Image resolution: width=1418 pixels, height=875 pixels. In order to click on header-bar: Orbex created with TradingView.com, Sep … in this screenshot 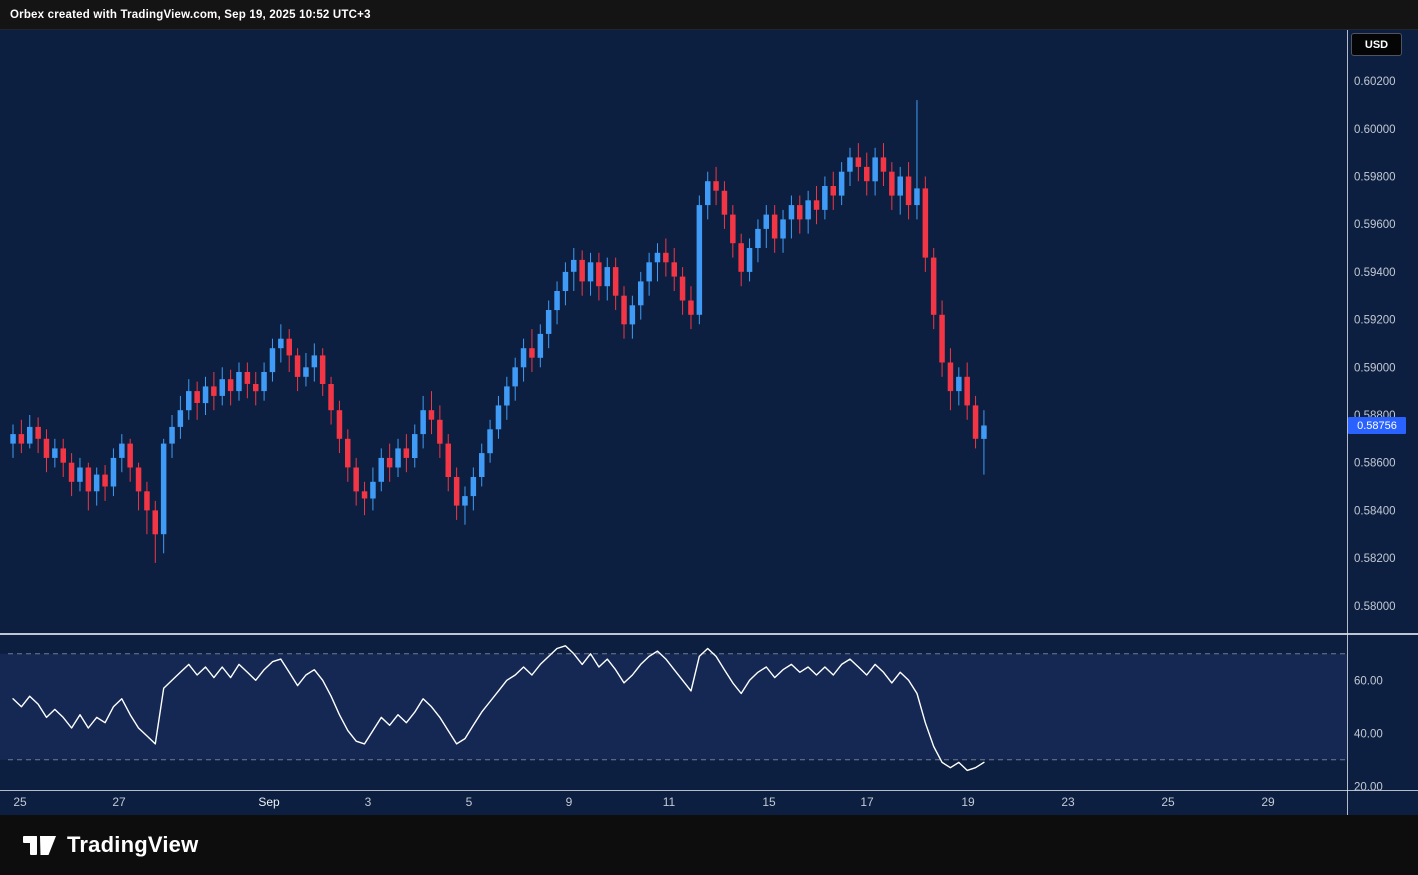, I will do `click(709, 15)`.